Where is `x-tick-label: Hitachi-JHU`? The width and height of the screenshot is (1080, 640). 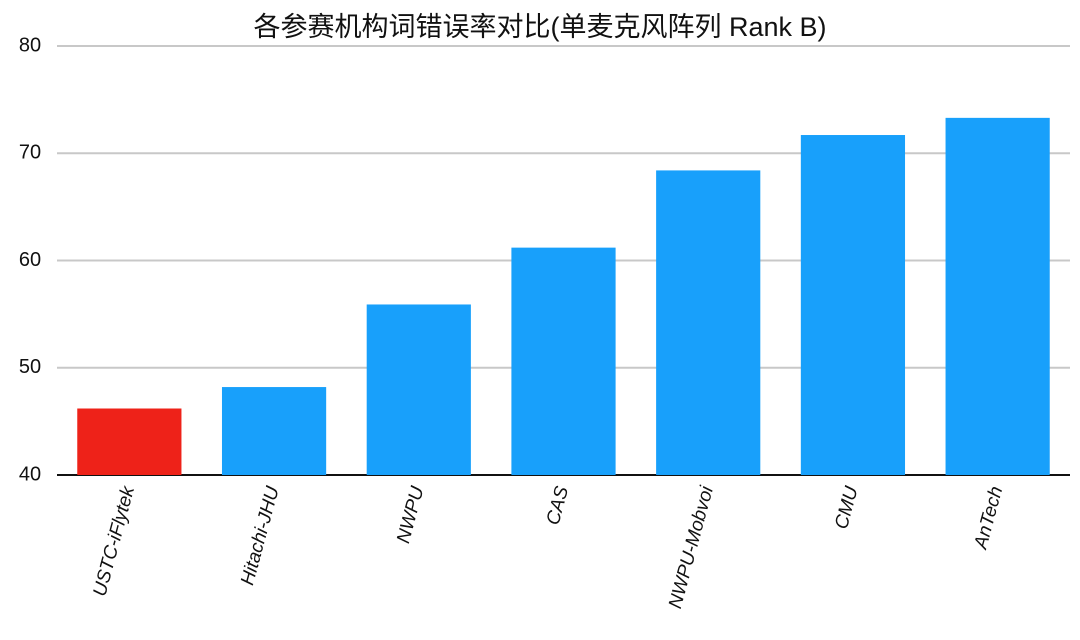 x-tick-label: Hitachi-JHU is located at coordinates (260, 536).